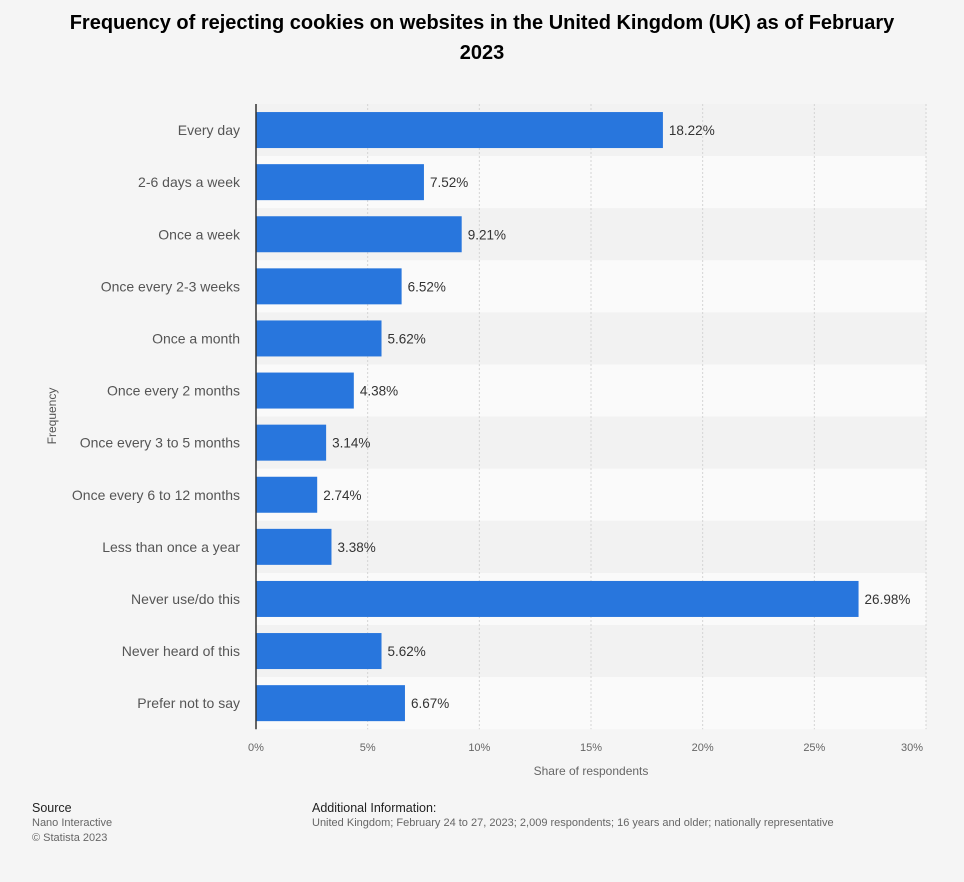 The height and width of the screenshot is (882, 964). Describe the element at coordinates (199, 234) in the screenshot. I see `category-label: Once a week` at that location.